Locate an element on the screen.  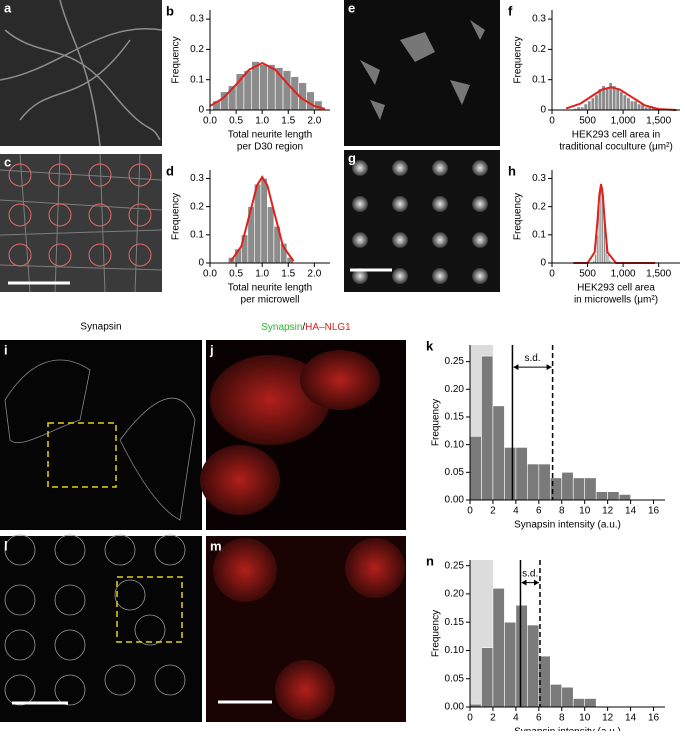
caption-j: Synapsin/HA–NLG1 is located at coordinates (306, 327).